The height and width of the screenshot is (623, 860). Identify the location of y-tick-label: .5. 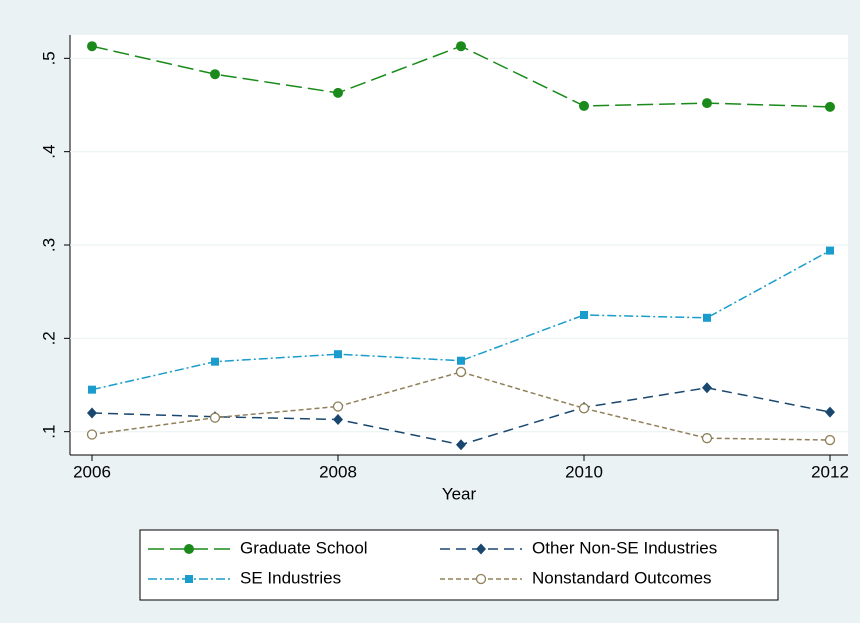
(48, 58).